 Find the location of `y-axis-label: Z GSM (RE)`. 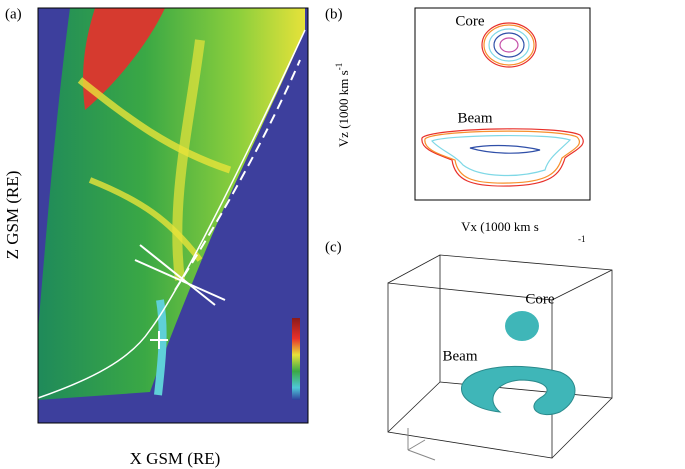

y-axis-label: Z GSM (RE) is located at coordinates (12, 215).